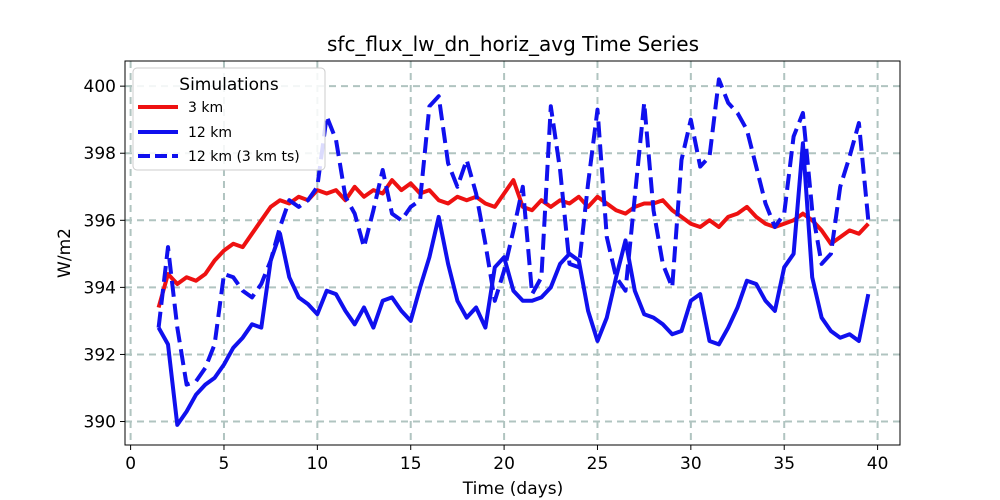  What do you see at coordinates (512, 489) in the screenshot?
I see `x-axis-label: Time (days)` at bounding box center [512, 489].